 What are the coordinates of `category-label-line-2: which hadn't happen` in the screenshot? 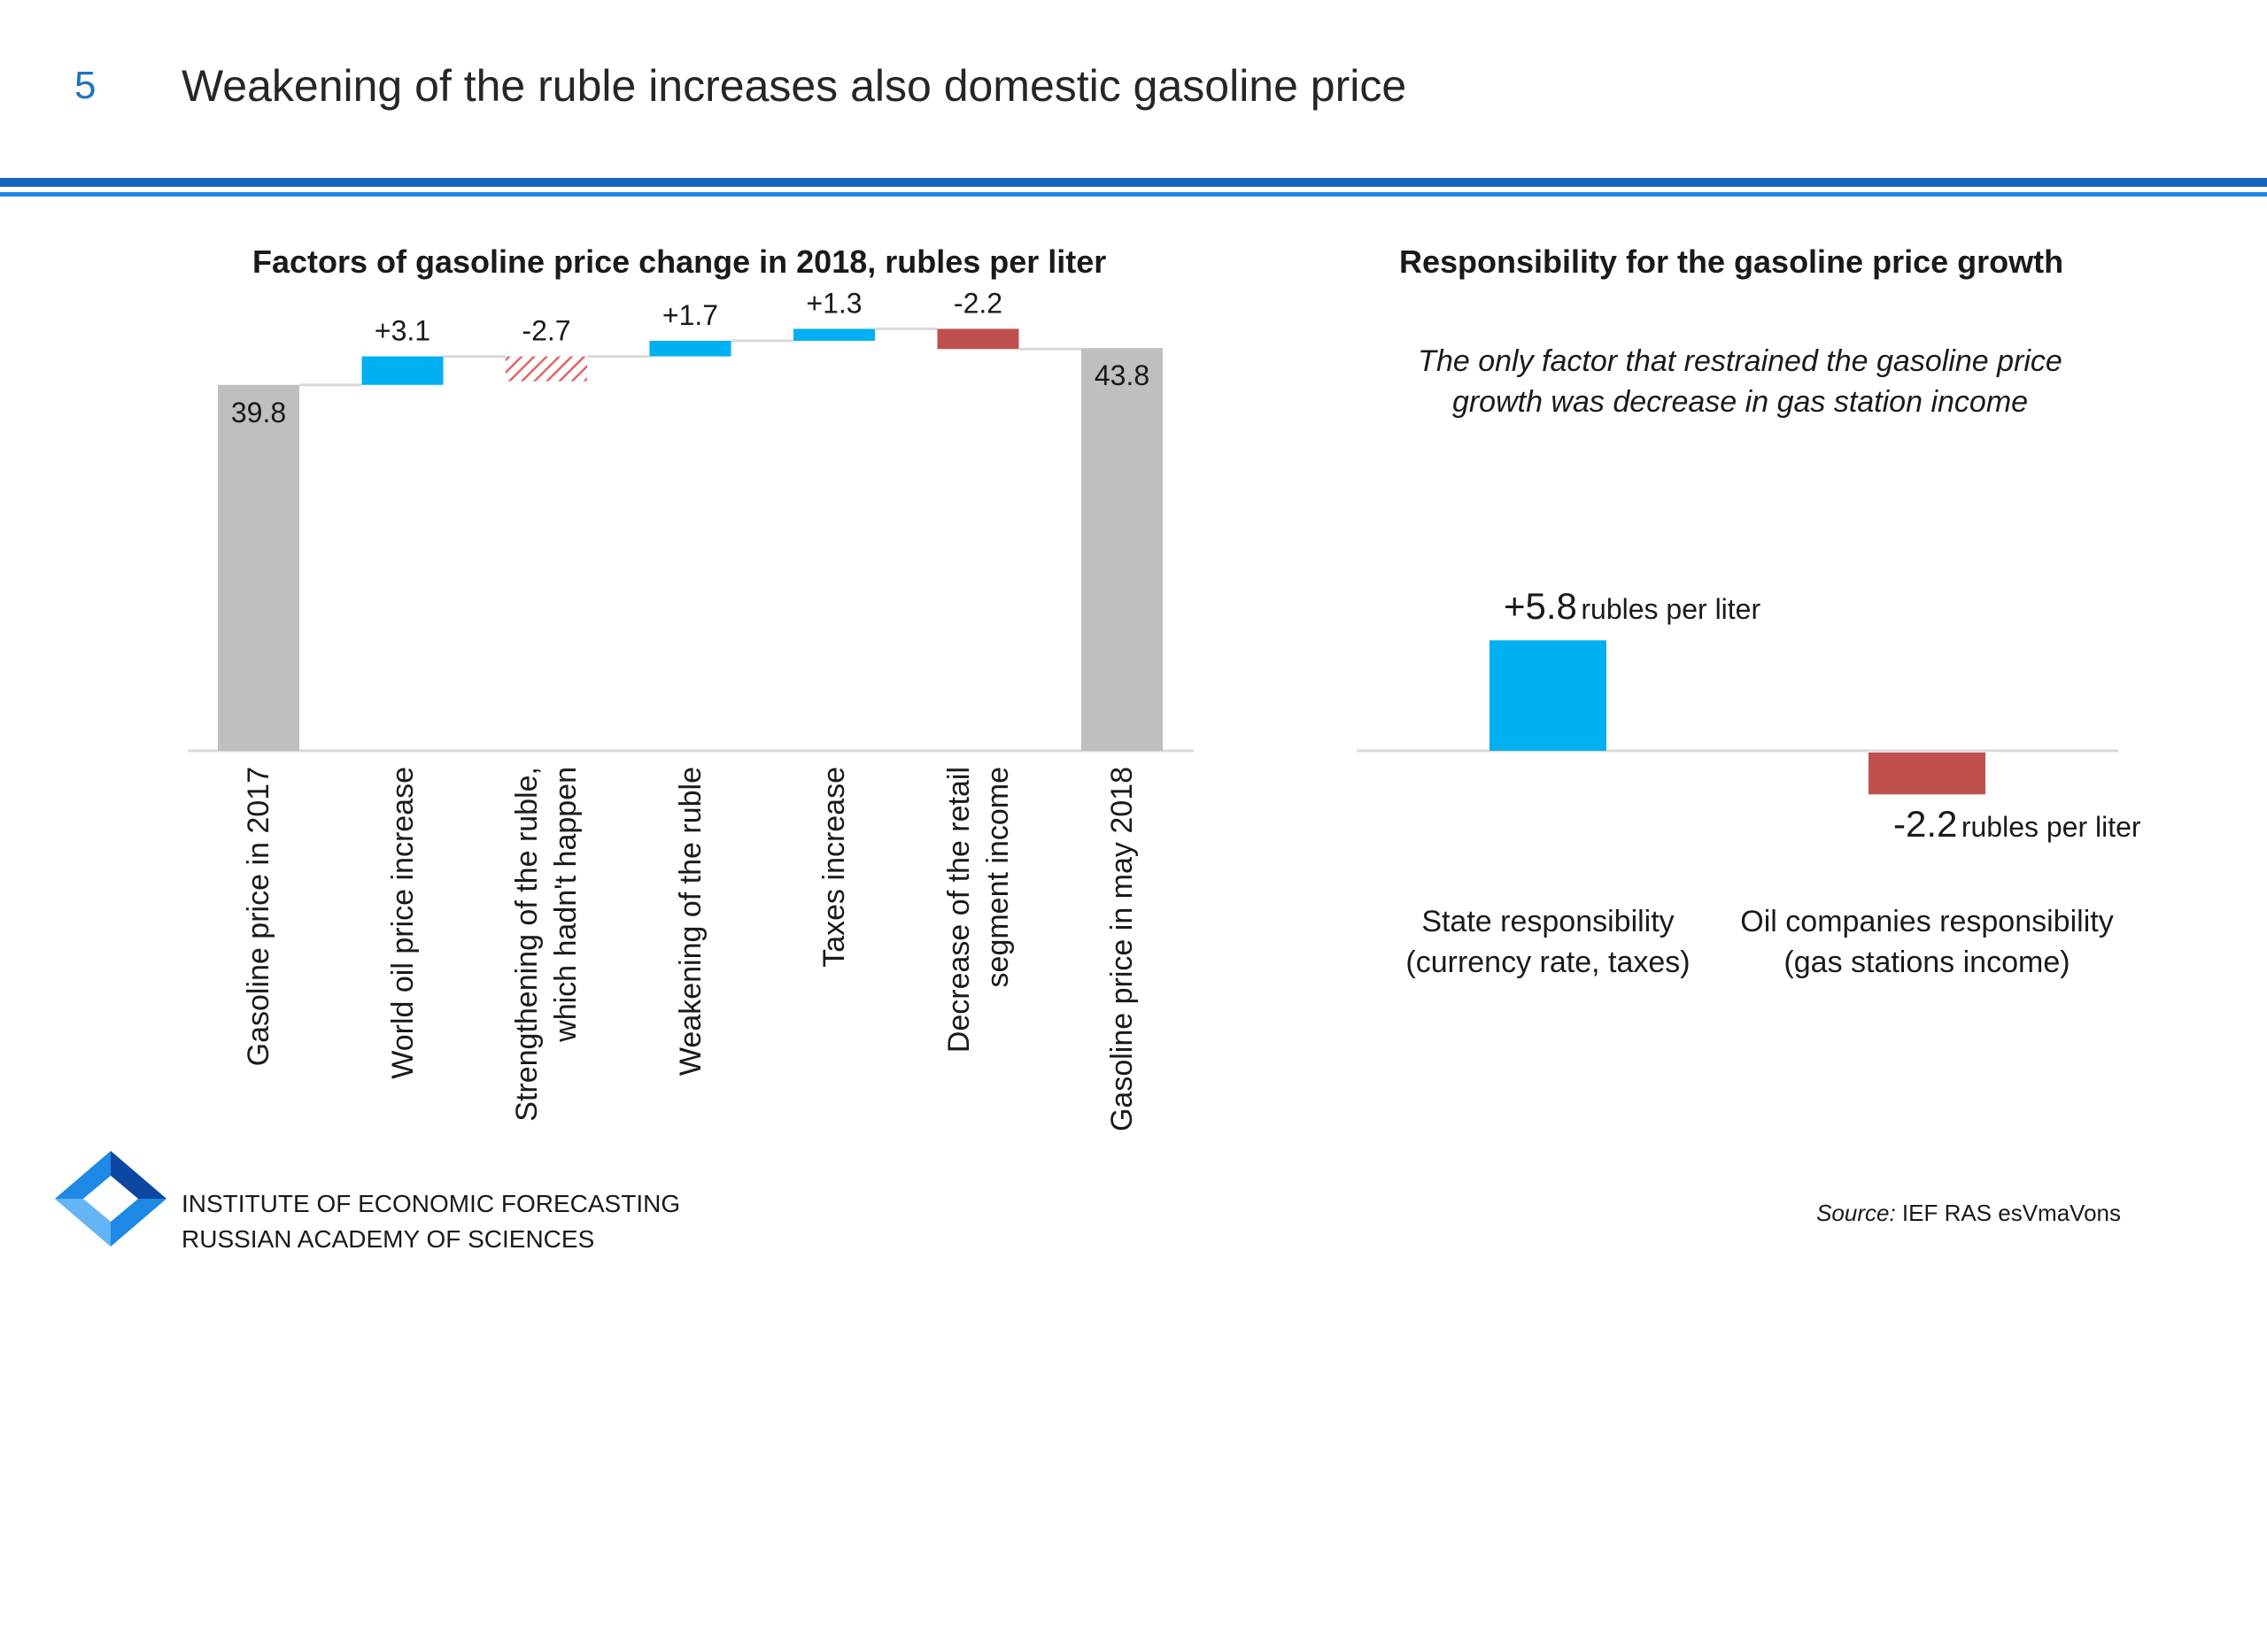 It's located at (566, 904).